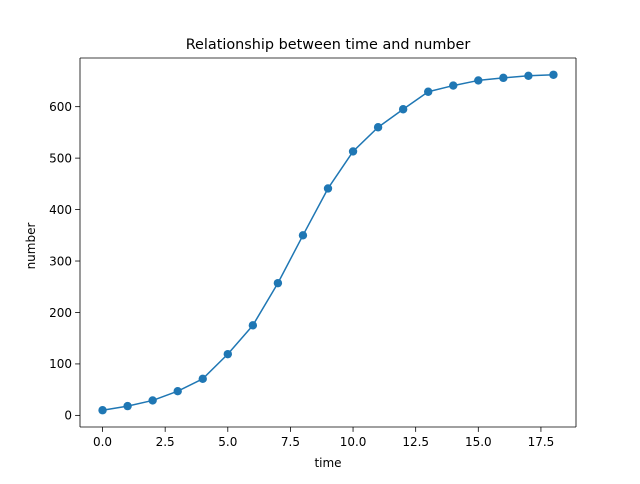 Image resolution: width=640 pixels, height=484 pixels. Describe the element at coordinates (290, 442) in the screenshot. I see `x-tick-label: 7.5` at that location.